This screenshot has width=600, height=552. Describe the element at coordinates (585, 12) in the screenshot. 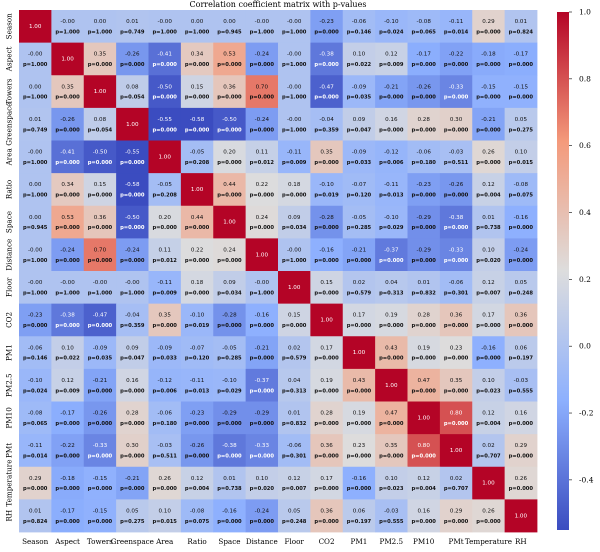

I see `colorbar-tick-label: 1.0` at that location.